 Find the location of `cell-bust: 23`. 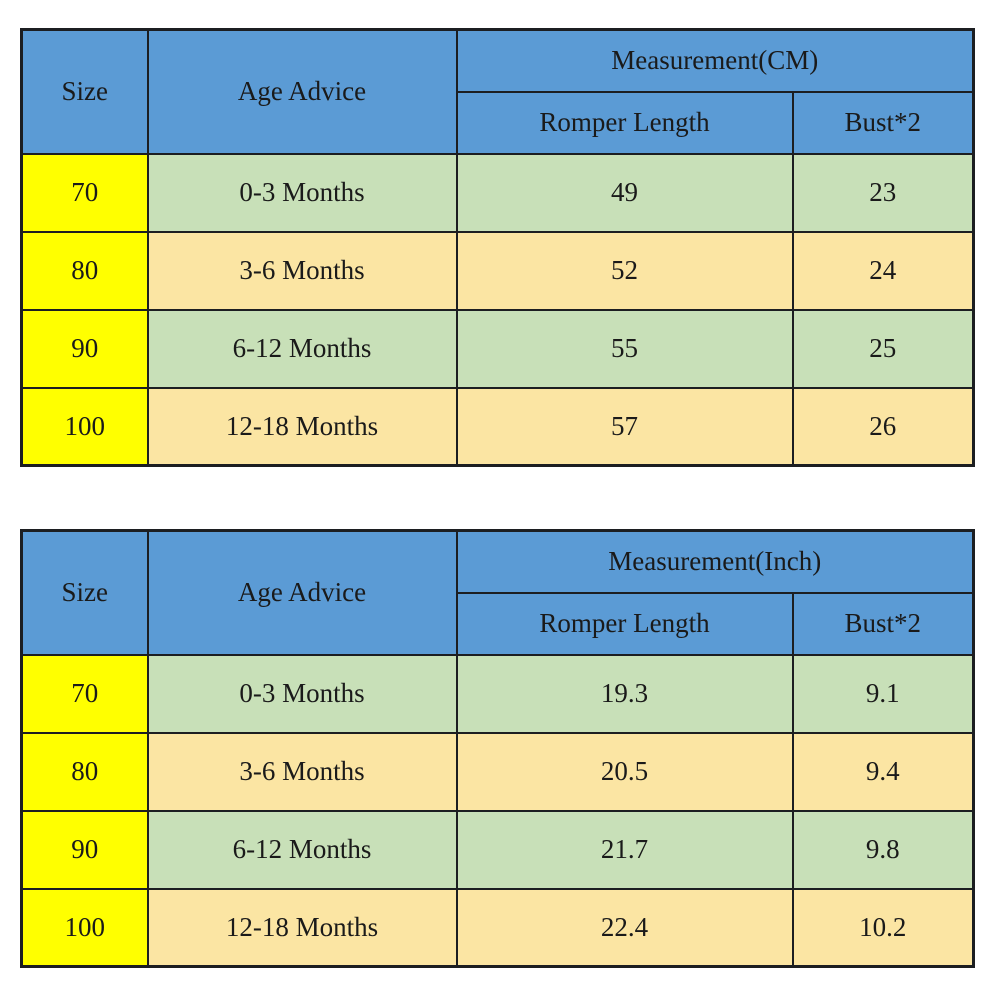

cell-bust: 23 is located at coordinates (883, 192).